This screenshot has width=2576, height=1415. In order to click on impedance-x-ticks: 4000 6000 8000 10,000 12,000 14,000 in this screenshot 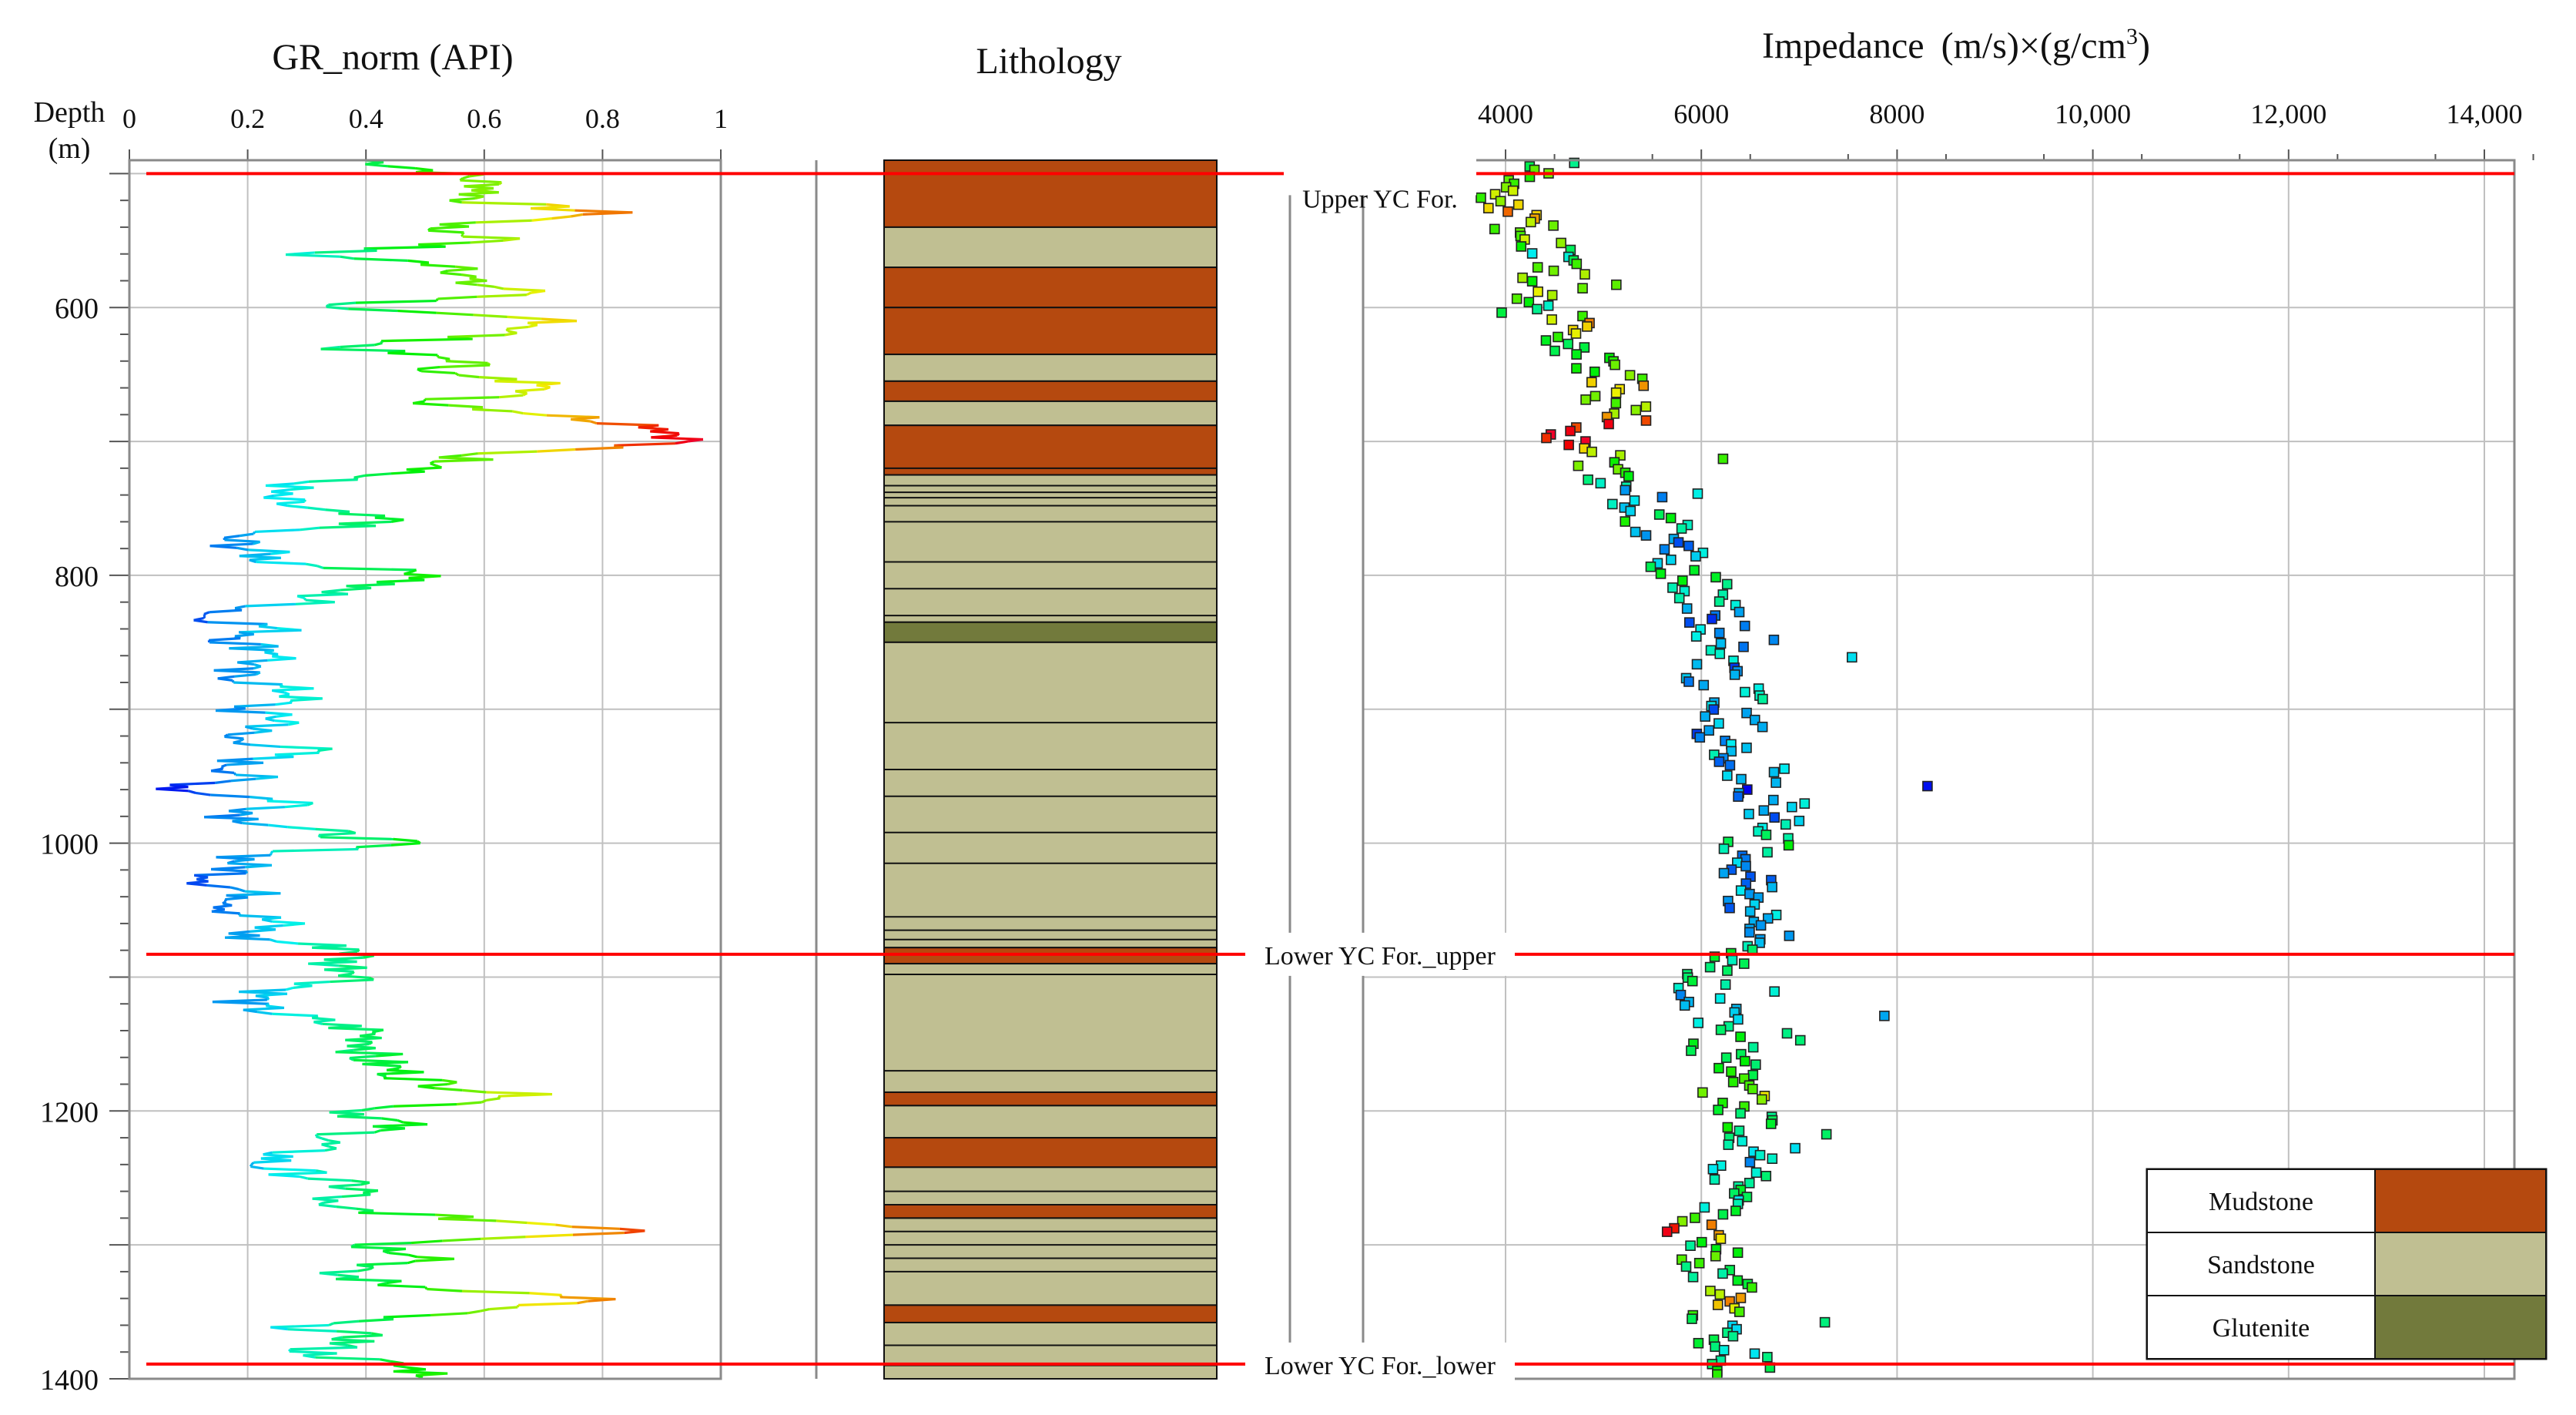, I will do `click(1994, 129)`.